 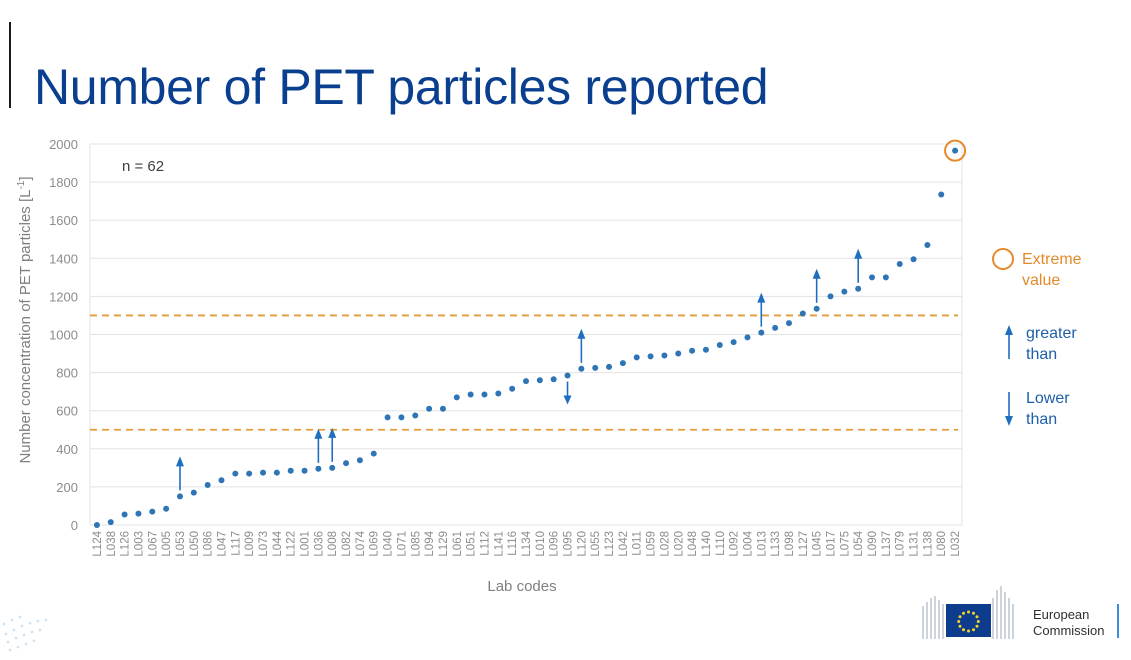 I want to click on x-tick-label: L138, so click(x=928, y=544).